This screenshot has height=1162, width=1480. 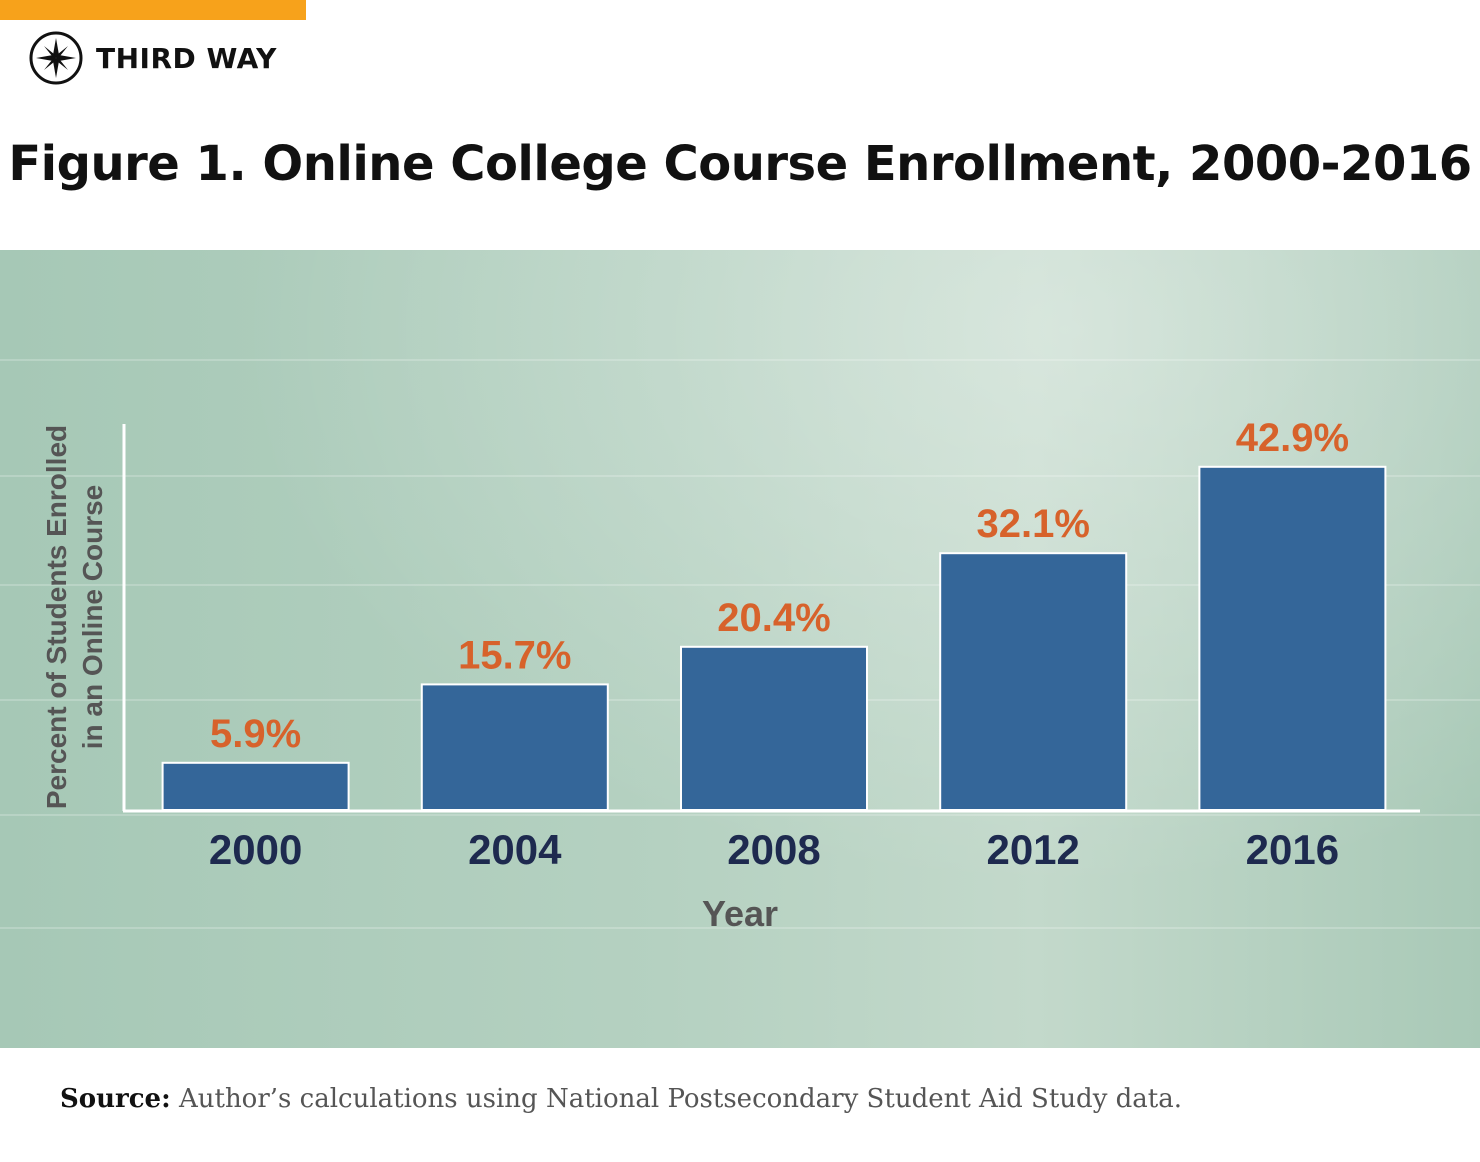 What do you see at coordinates (92, 617) in the screenshot?
I see `y-axis-title-line-2: in an Online Course` at bounding box center [92, 617].